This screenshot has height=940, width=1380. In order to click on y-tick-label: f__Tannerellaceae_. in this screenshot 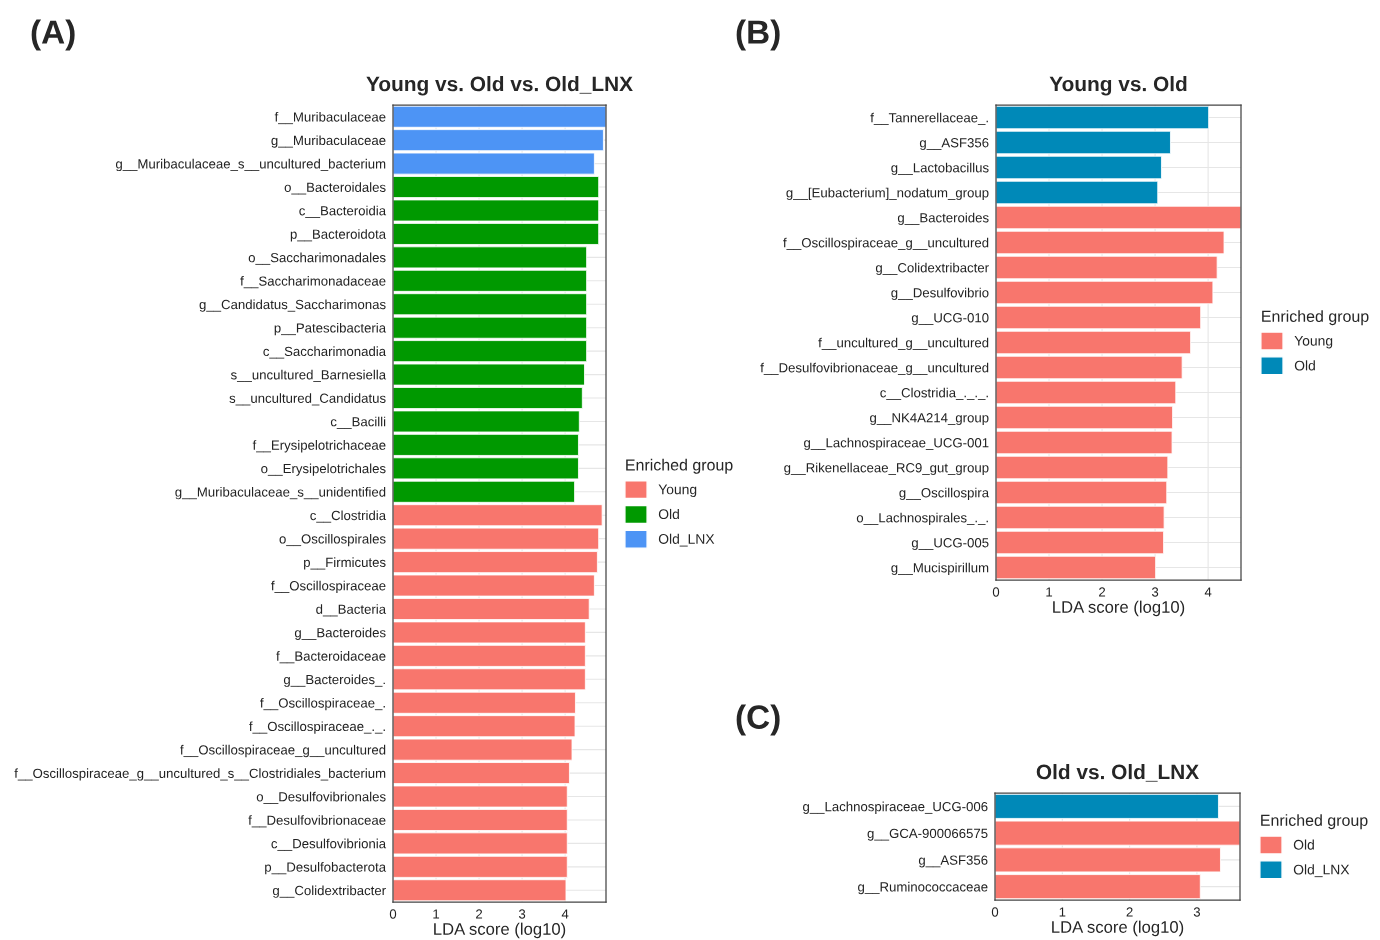, I will do `click(929, 118)`.